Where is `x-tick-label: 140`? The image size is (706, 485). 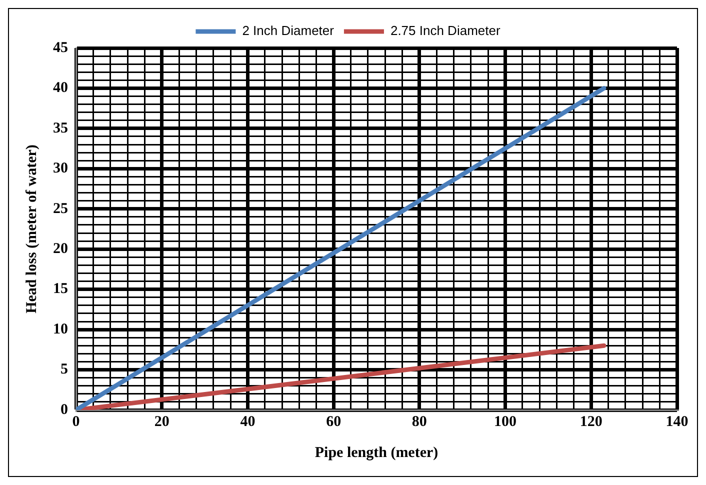 x-tick-label: 140 is located at coordinates (677, 422).